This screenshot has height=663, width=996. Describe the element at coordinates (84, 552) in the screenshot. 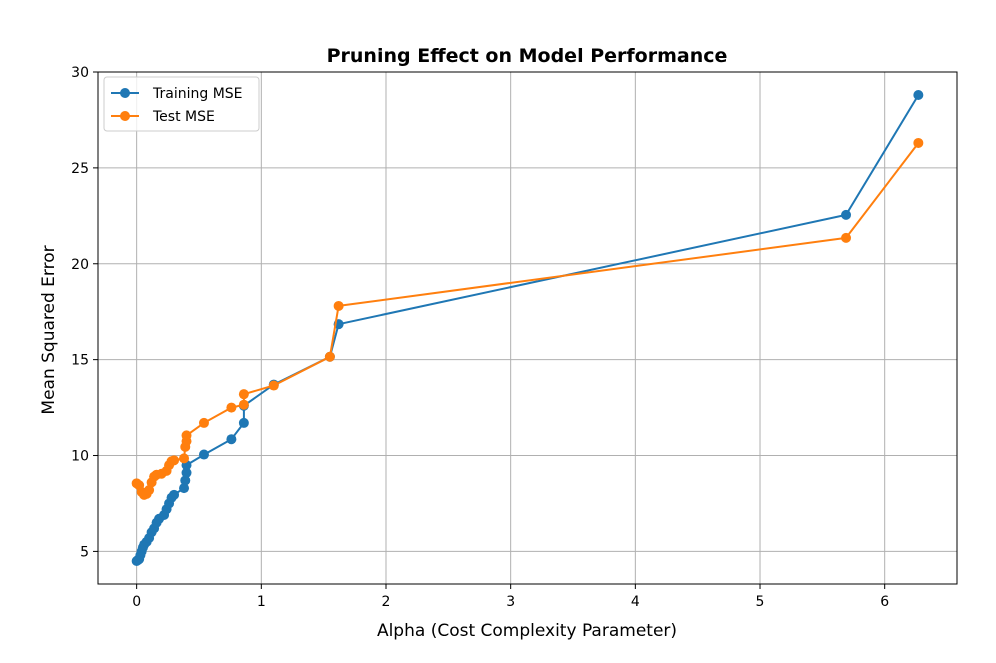

I see `y-tick-label: 5` at that location.